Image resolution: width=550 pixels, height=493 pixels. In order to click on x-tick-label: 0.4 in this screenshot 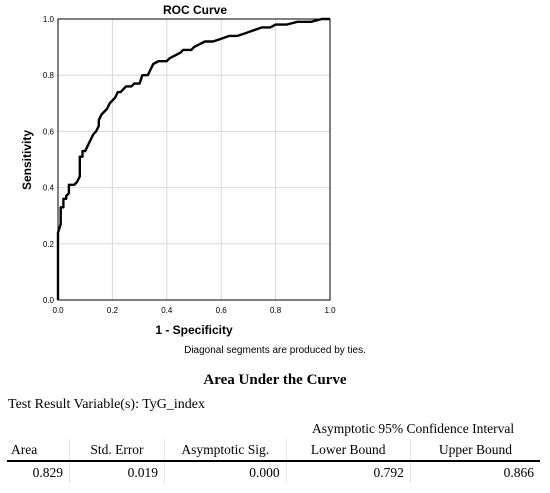, I will do `click(167, 310)`.